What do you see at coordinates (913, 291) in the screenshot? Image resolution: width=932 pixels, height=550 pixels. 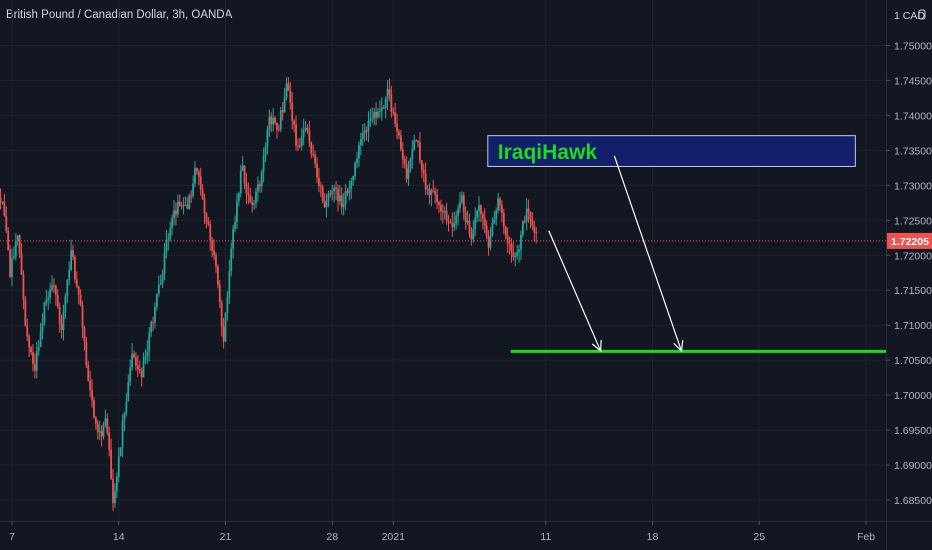 I see `y-tick-label: 1.71500` at bounding box center [913, 291].